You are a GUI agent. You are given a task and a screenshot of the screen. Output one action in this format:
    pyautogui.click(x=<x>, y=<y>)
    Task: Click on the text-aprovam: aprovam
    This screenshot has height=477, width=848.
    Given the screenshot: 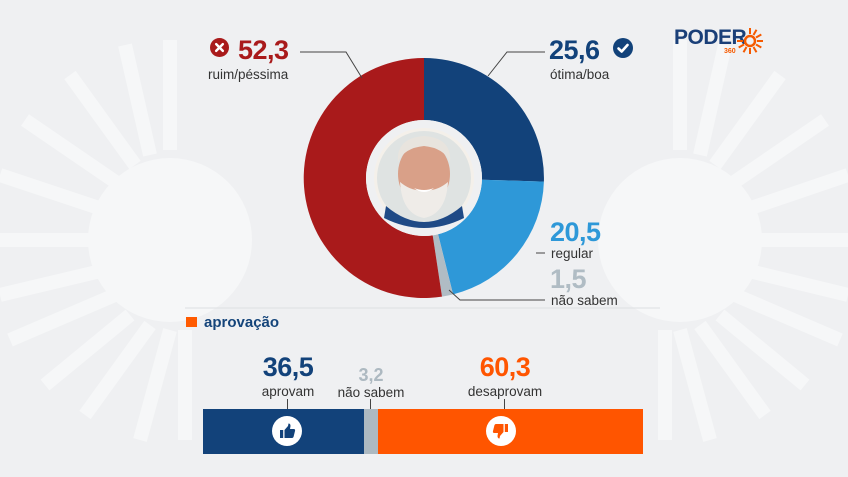 What is the action you would take?
    pyautogui.click(x=288, y=391)
    